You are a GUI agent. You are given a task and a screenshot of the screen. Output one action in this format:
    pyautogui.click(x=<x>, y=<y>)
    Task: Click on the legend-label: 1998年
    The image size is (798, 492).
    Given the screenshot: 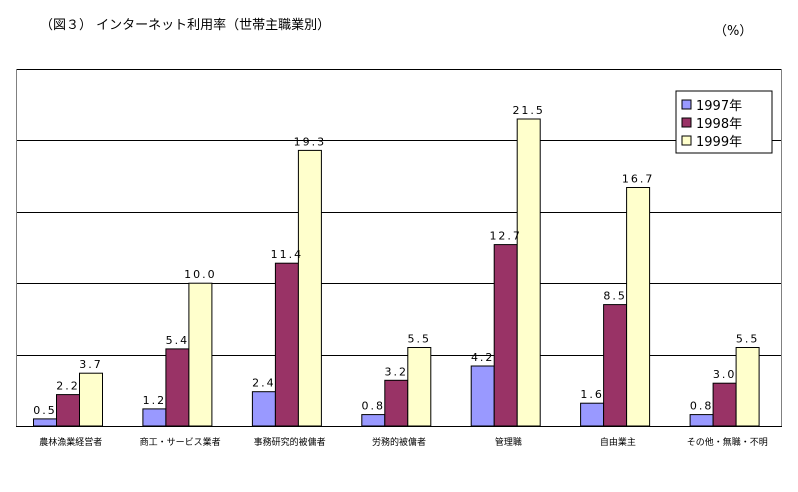 What is the action you would take?
    pyautogui.click(x=719, y=124)
    